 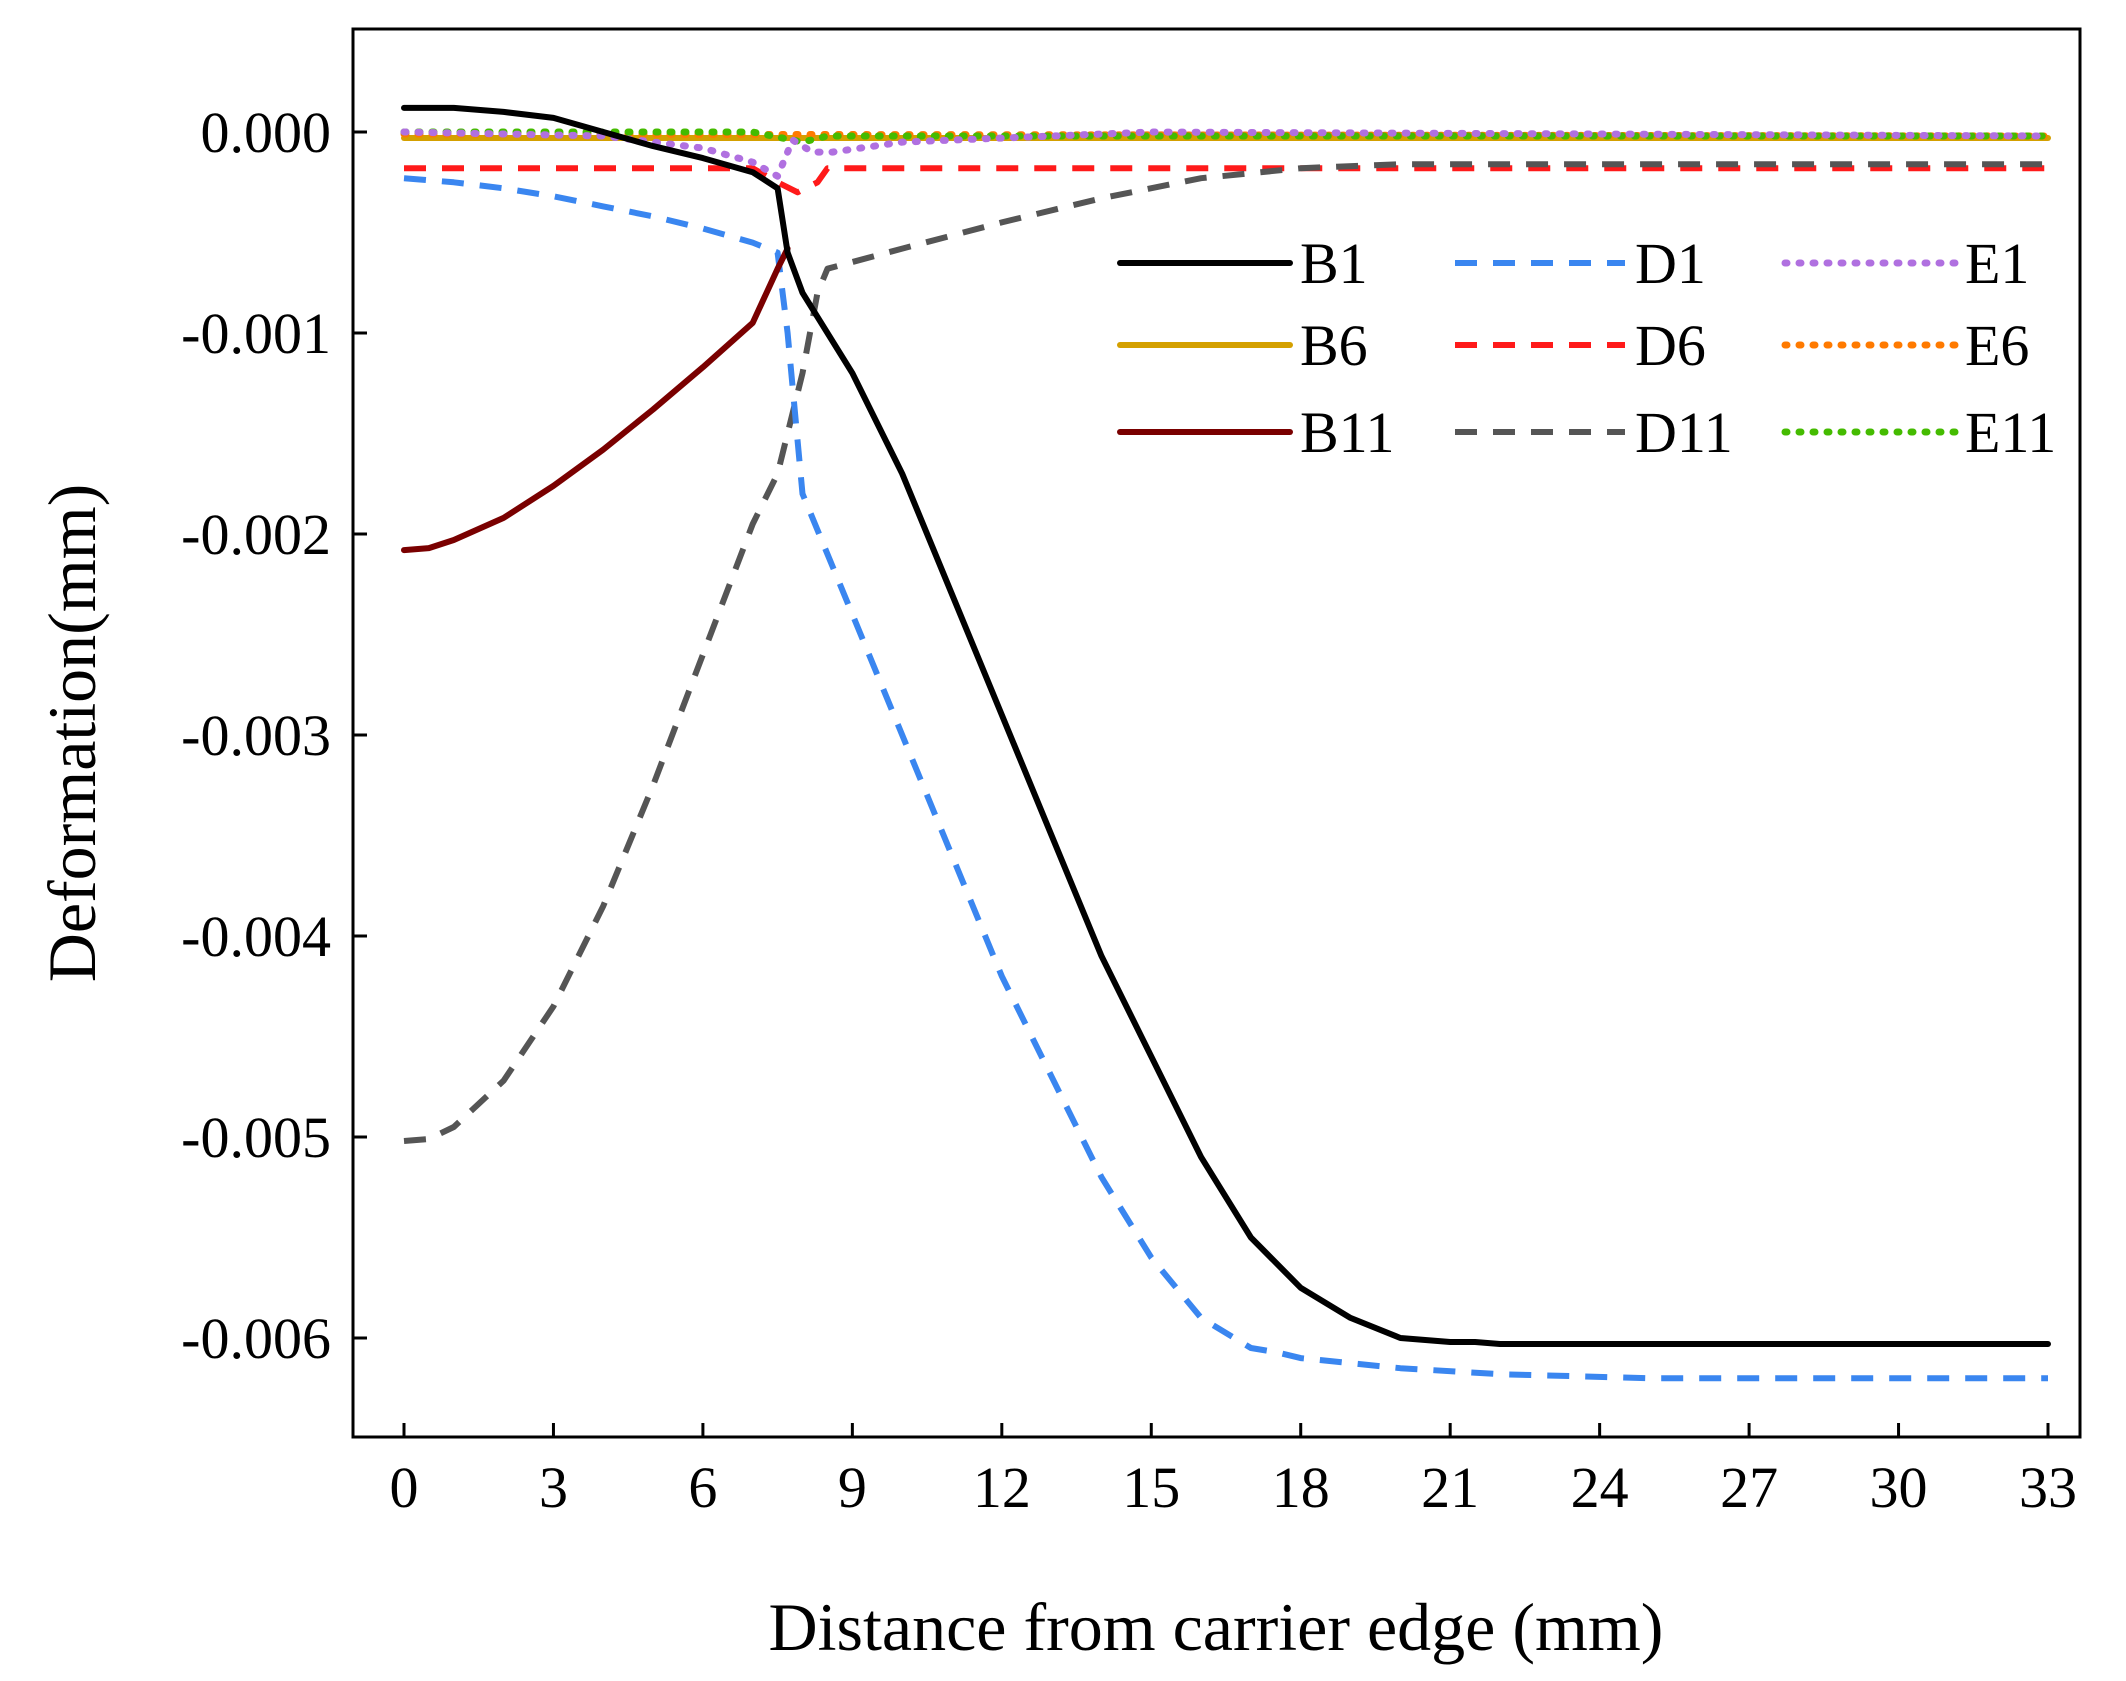 I want to click on legend-label-e11: E11, so click(x=2010, y=432).